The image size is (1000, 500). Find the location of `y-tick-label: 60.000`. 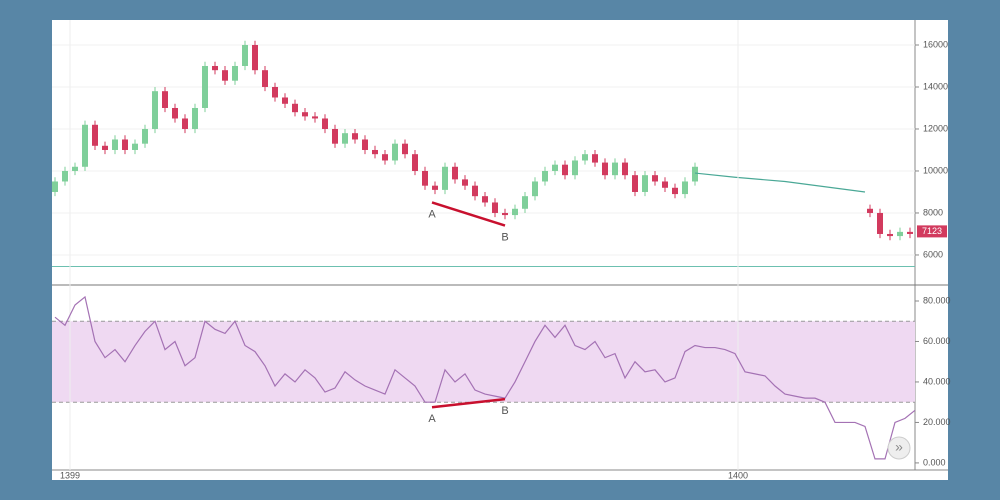

y-tick-label: 60.000 is located at coordinates (937, 341).